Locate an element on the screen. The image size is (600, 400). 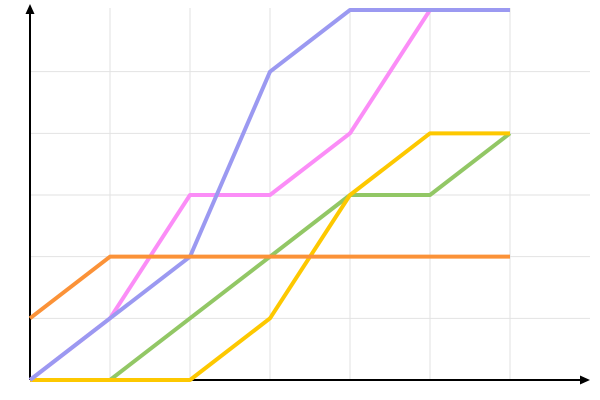
x-axis-arrow-icon is located at coordinates (585, 380).